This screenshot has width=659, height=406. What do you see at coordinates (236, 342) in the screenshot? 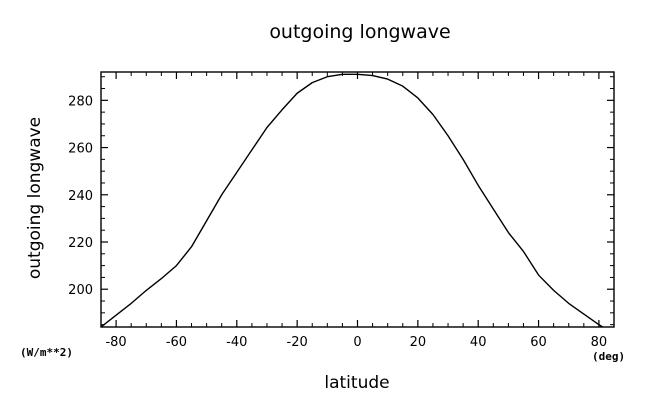
I see `x-tick-label: -40` at bounding box center [236, 342].